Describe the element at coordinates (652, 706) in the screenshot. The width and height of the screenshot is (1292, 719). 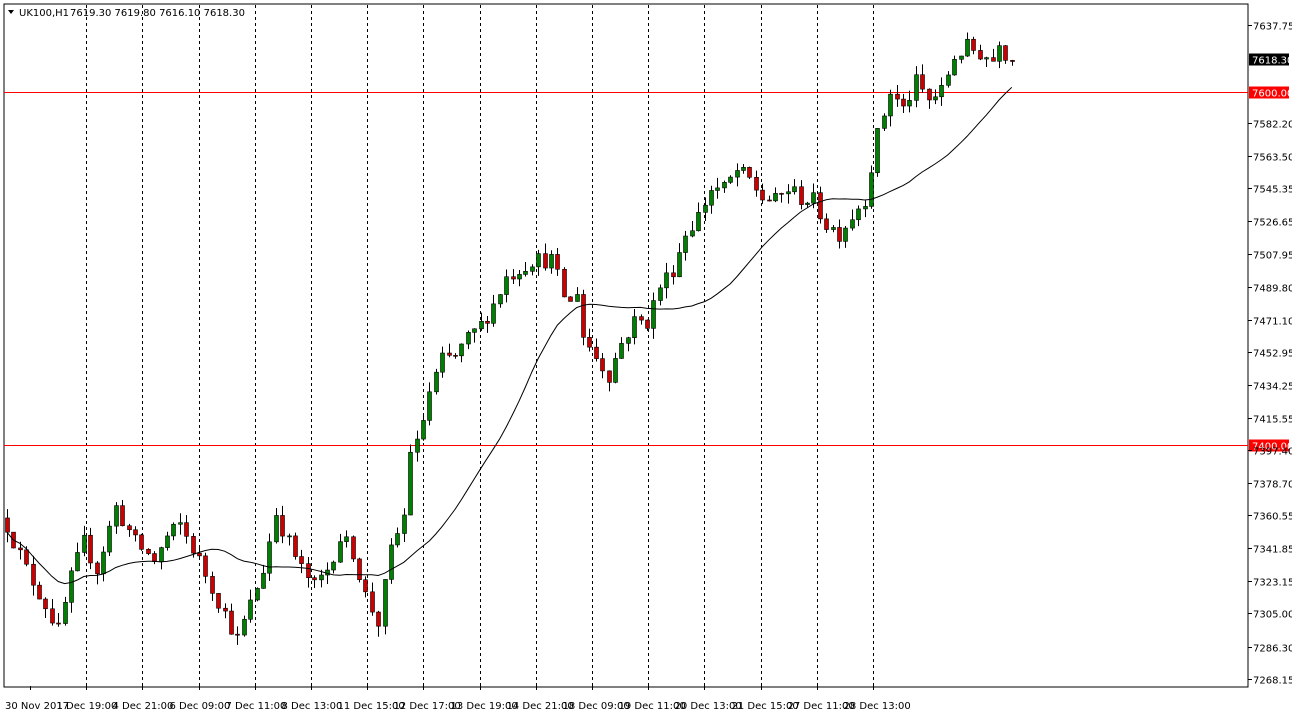
I see `time-label: 19 Dec 11:00` at that location.